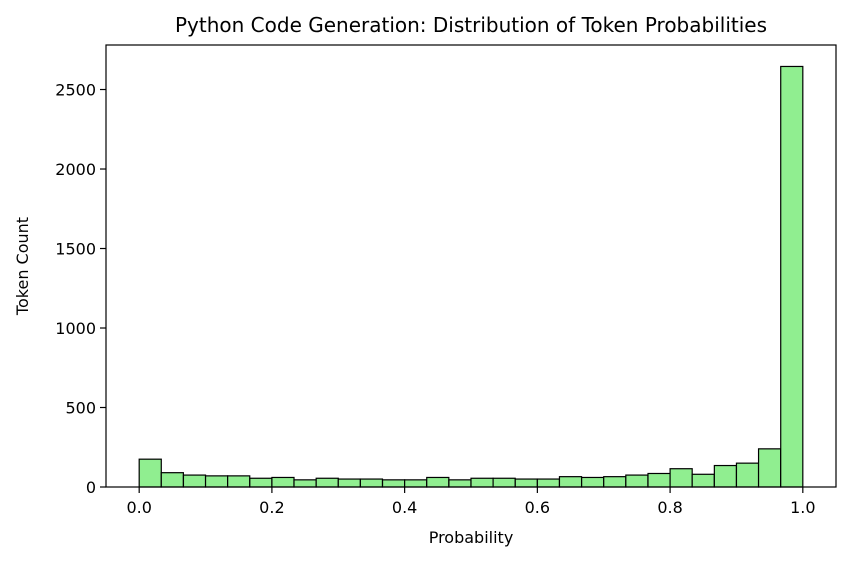  What do you see at coordinates (404, 507) in the screenshot?
I see `x-tick-label: 0.4` at bounding box center [404, 507].